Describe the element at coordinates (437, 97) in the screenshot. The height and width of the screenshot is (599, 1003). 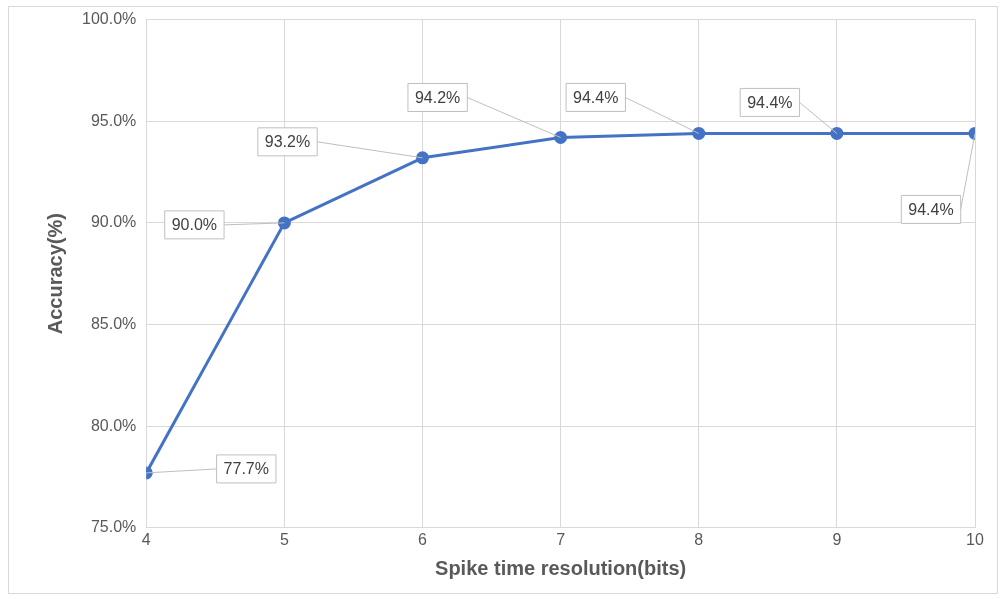
I see `data-label: 94.2%` at that location.